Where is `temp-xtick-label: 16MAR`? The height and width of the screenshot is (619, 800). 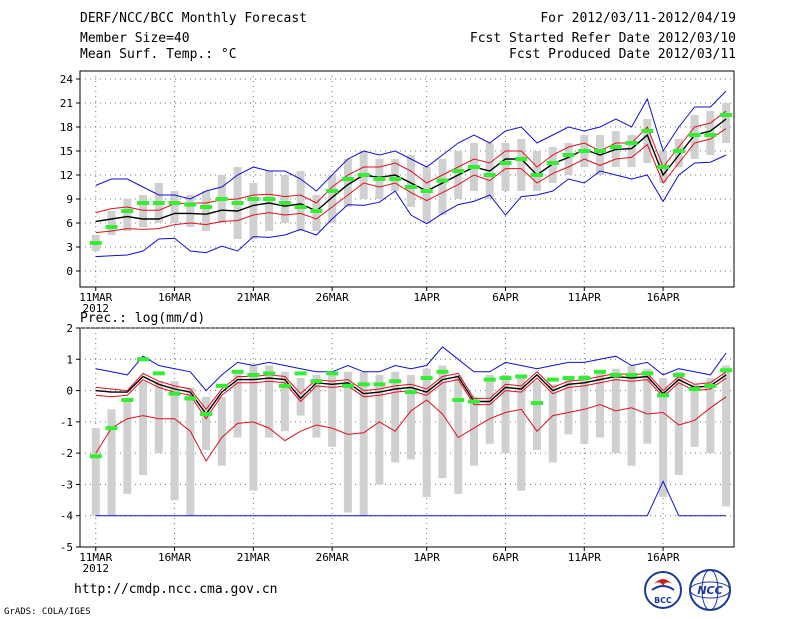
temp-xtick-label: 16MAR is located at coordinates (174, 297).